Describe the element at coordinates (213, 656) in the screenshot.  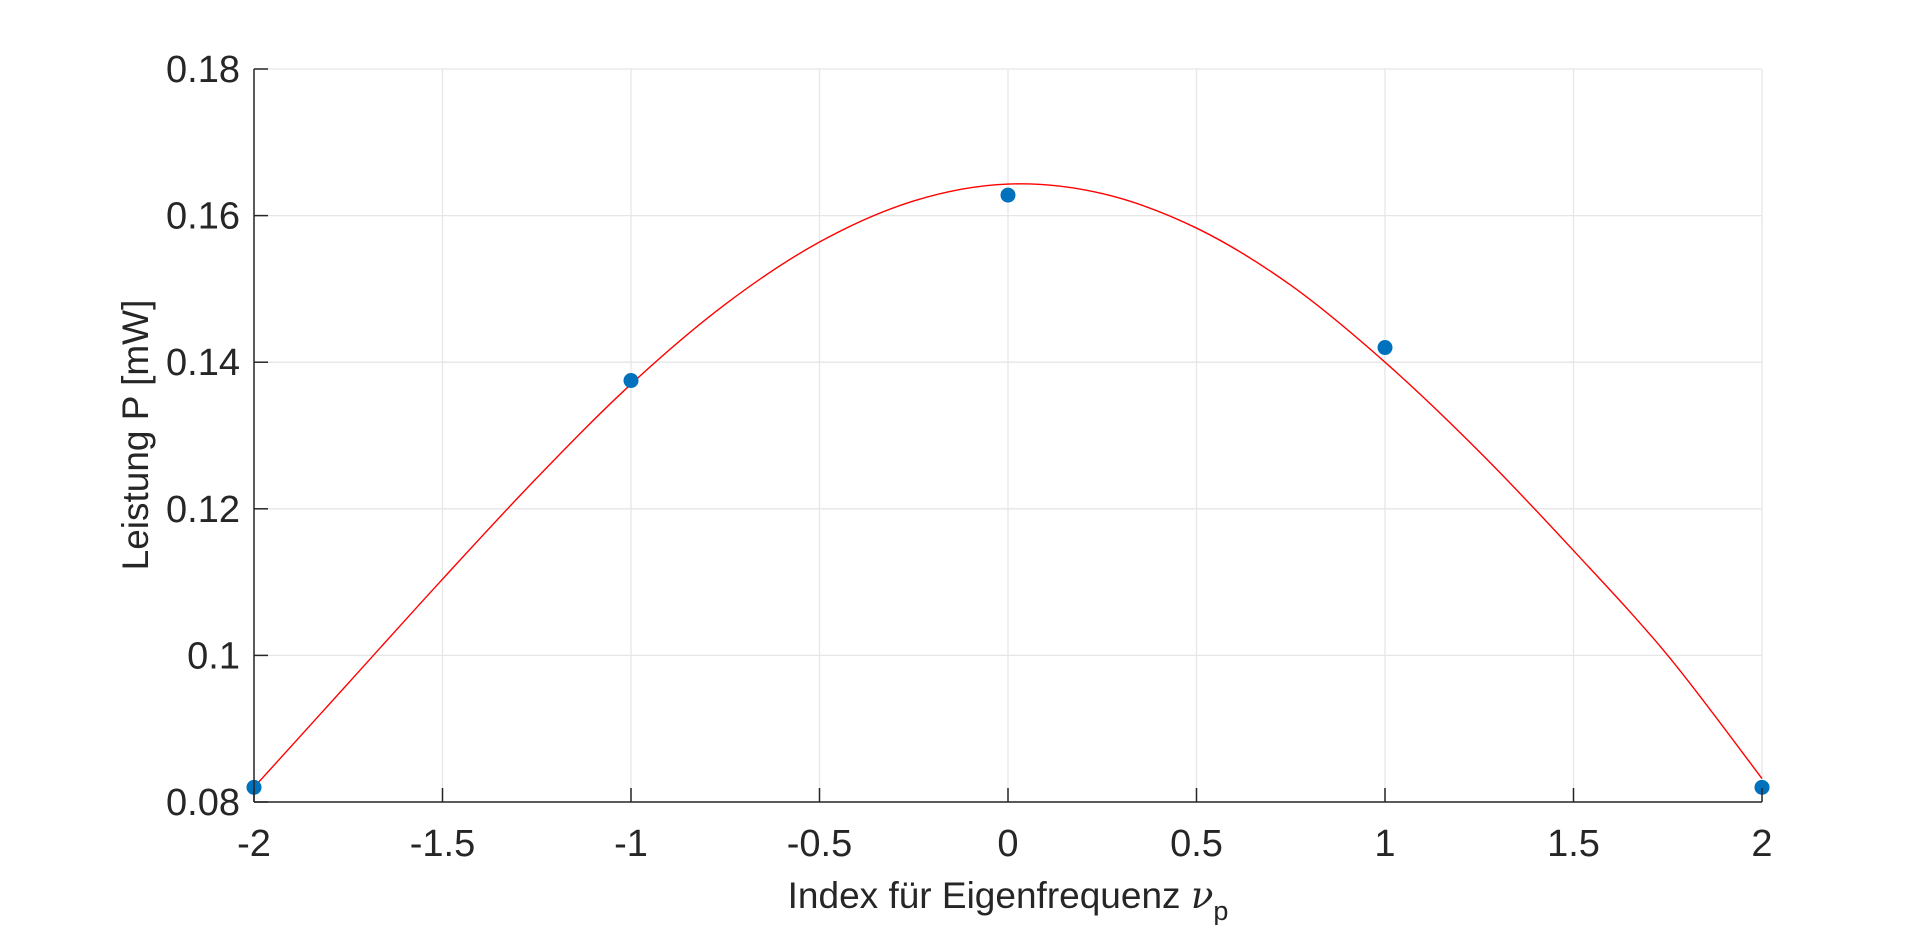
I see `y-tick-label-1: 0.1` at that location.